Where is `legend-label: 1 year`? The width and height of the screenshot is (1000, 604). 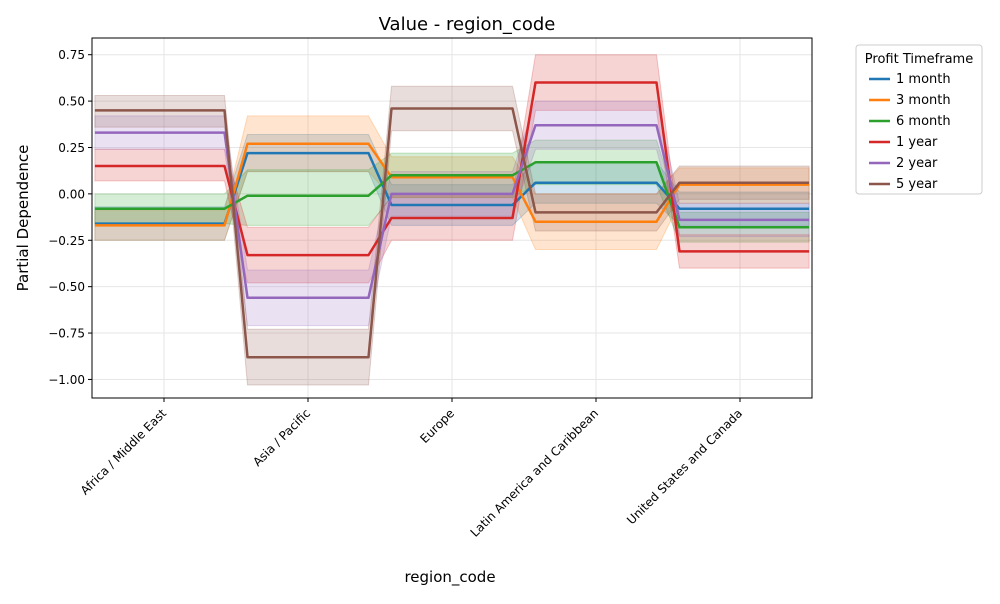 legend-label: 1 year is located at coordinates (917, 142).